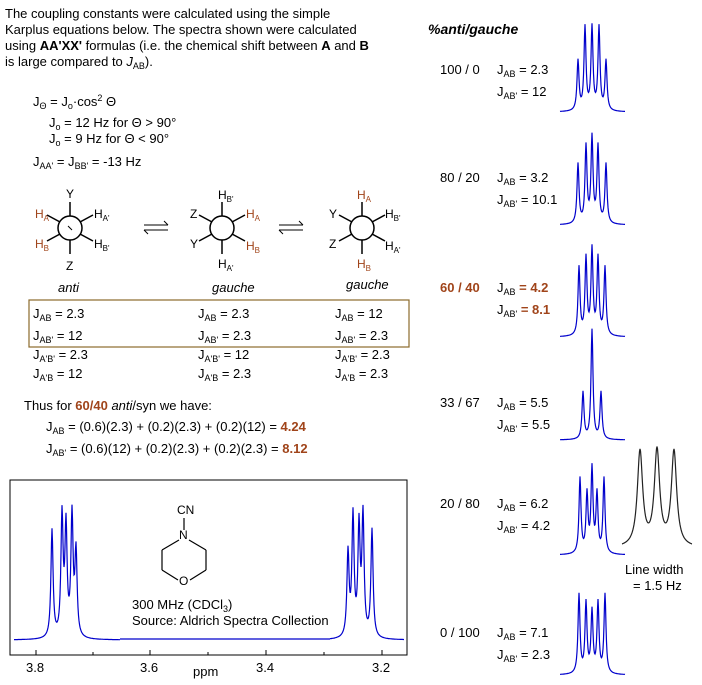 The height and width of the screenshot is (685, 702). What do you see at coordinates (527, 200) in the screenshot?
I see `jabp-value: JAB' = 10.1` at bounding box center [527, 200].